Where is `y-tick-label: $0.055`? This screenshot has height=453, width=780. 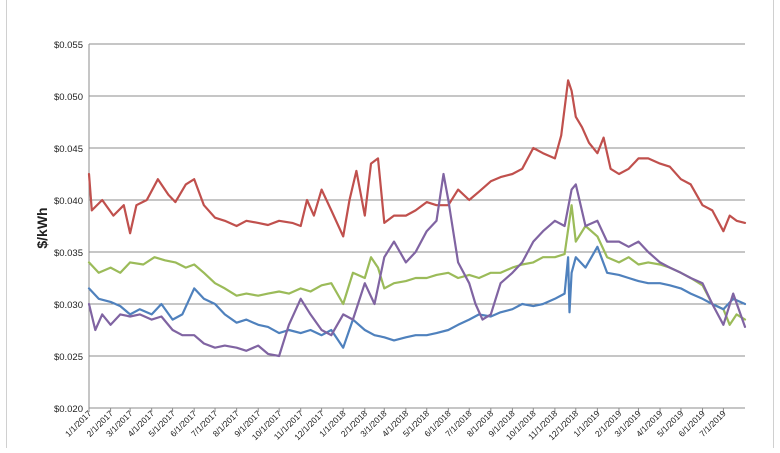 y-tick-label: $0.055 is located at coordinates (68, 45).